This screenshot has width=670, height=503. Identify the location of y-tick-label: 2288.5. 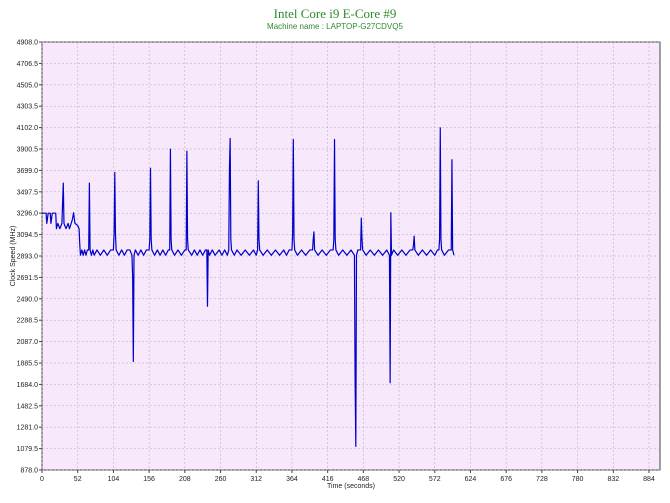
(28, 321).